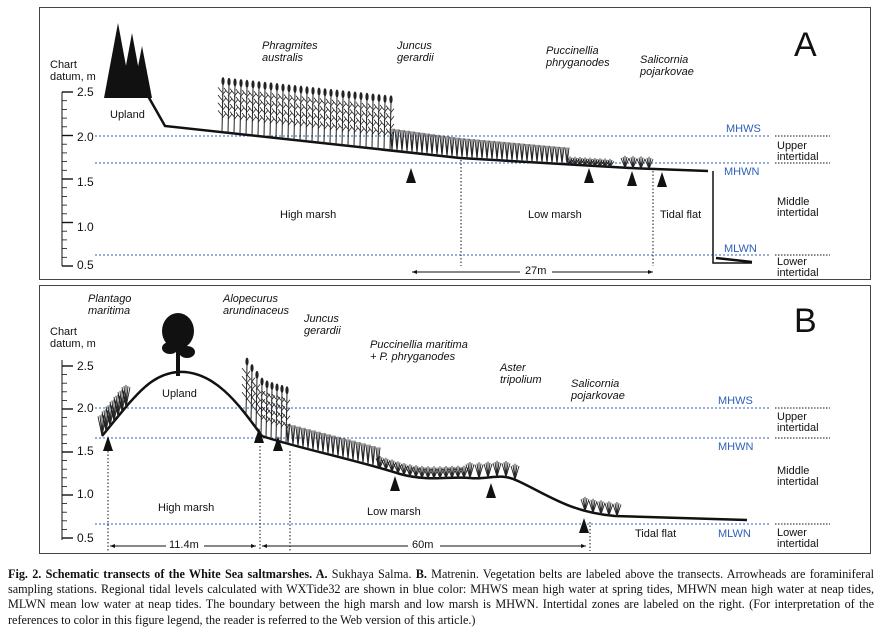  I want to click on distance-label: 11.4m, so click(184, 545).